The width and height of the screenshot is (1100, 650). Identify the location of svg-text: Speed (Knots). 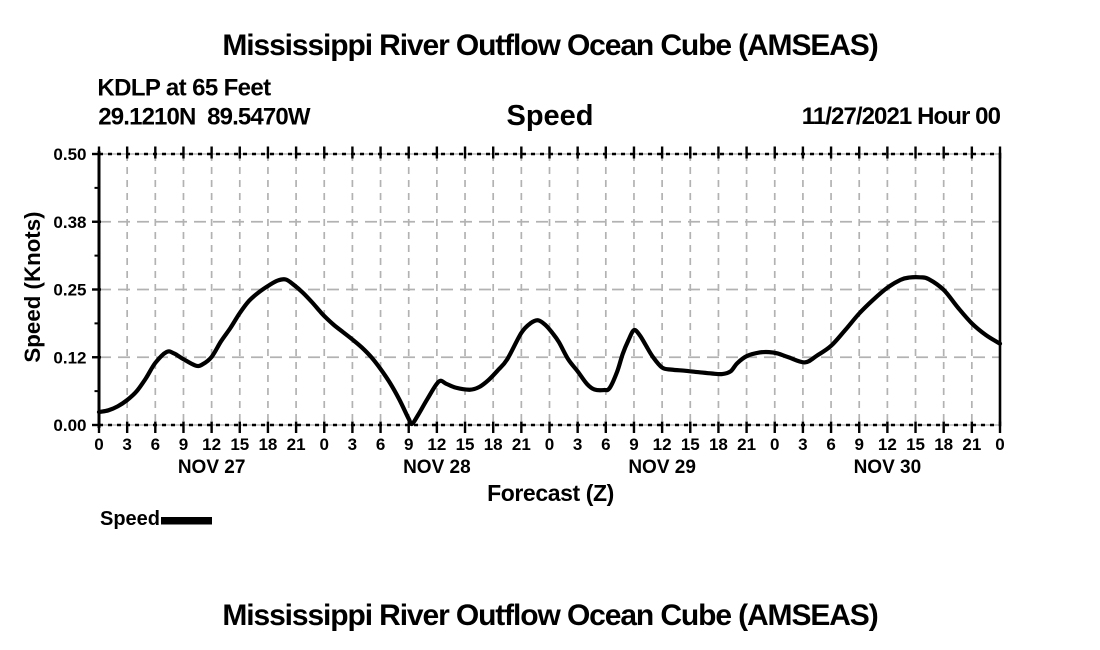
(32, 286).